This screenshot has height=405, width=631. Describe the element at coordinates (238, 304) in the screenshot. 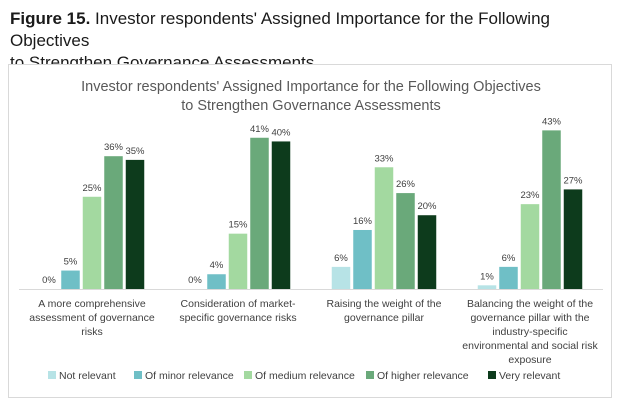

I see `category-label-2-line-1: Consideration of market-` at that location.